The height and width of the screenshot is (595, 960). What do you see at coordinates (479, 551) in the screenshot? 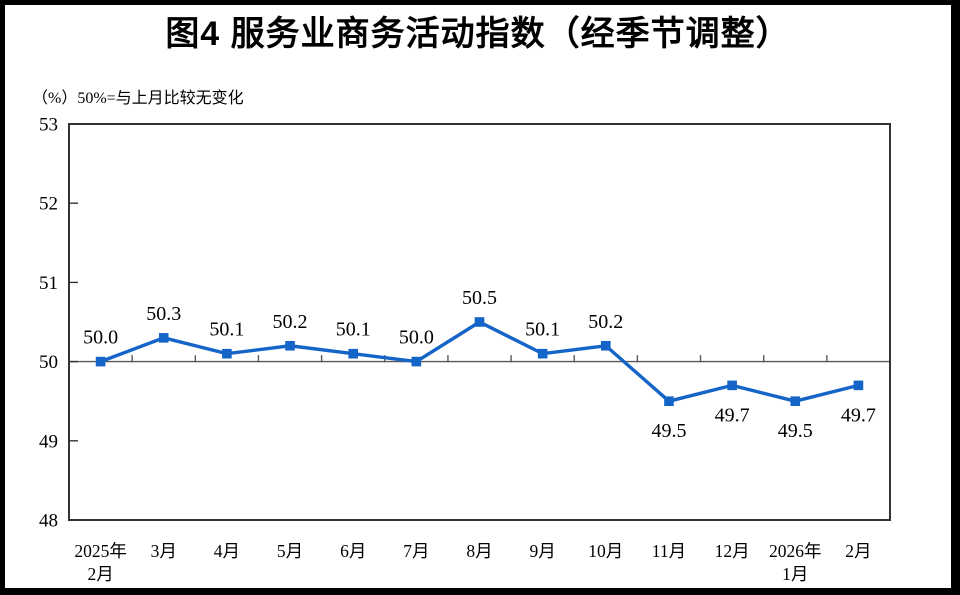
I see `x-axis-category-label: 8月` at bounding box center [479, 551].